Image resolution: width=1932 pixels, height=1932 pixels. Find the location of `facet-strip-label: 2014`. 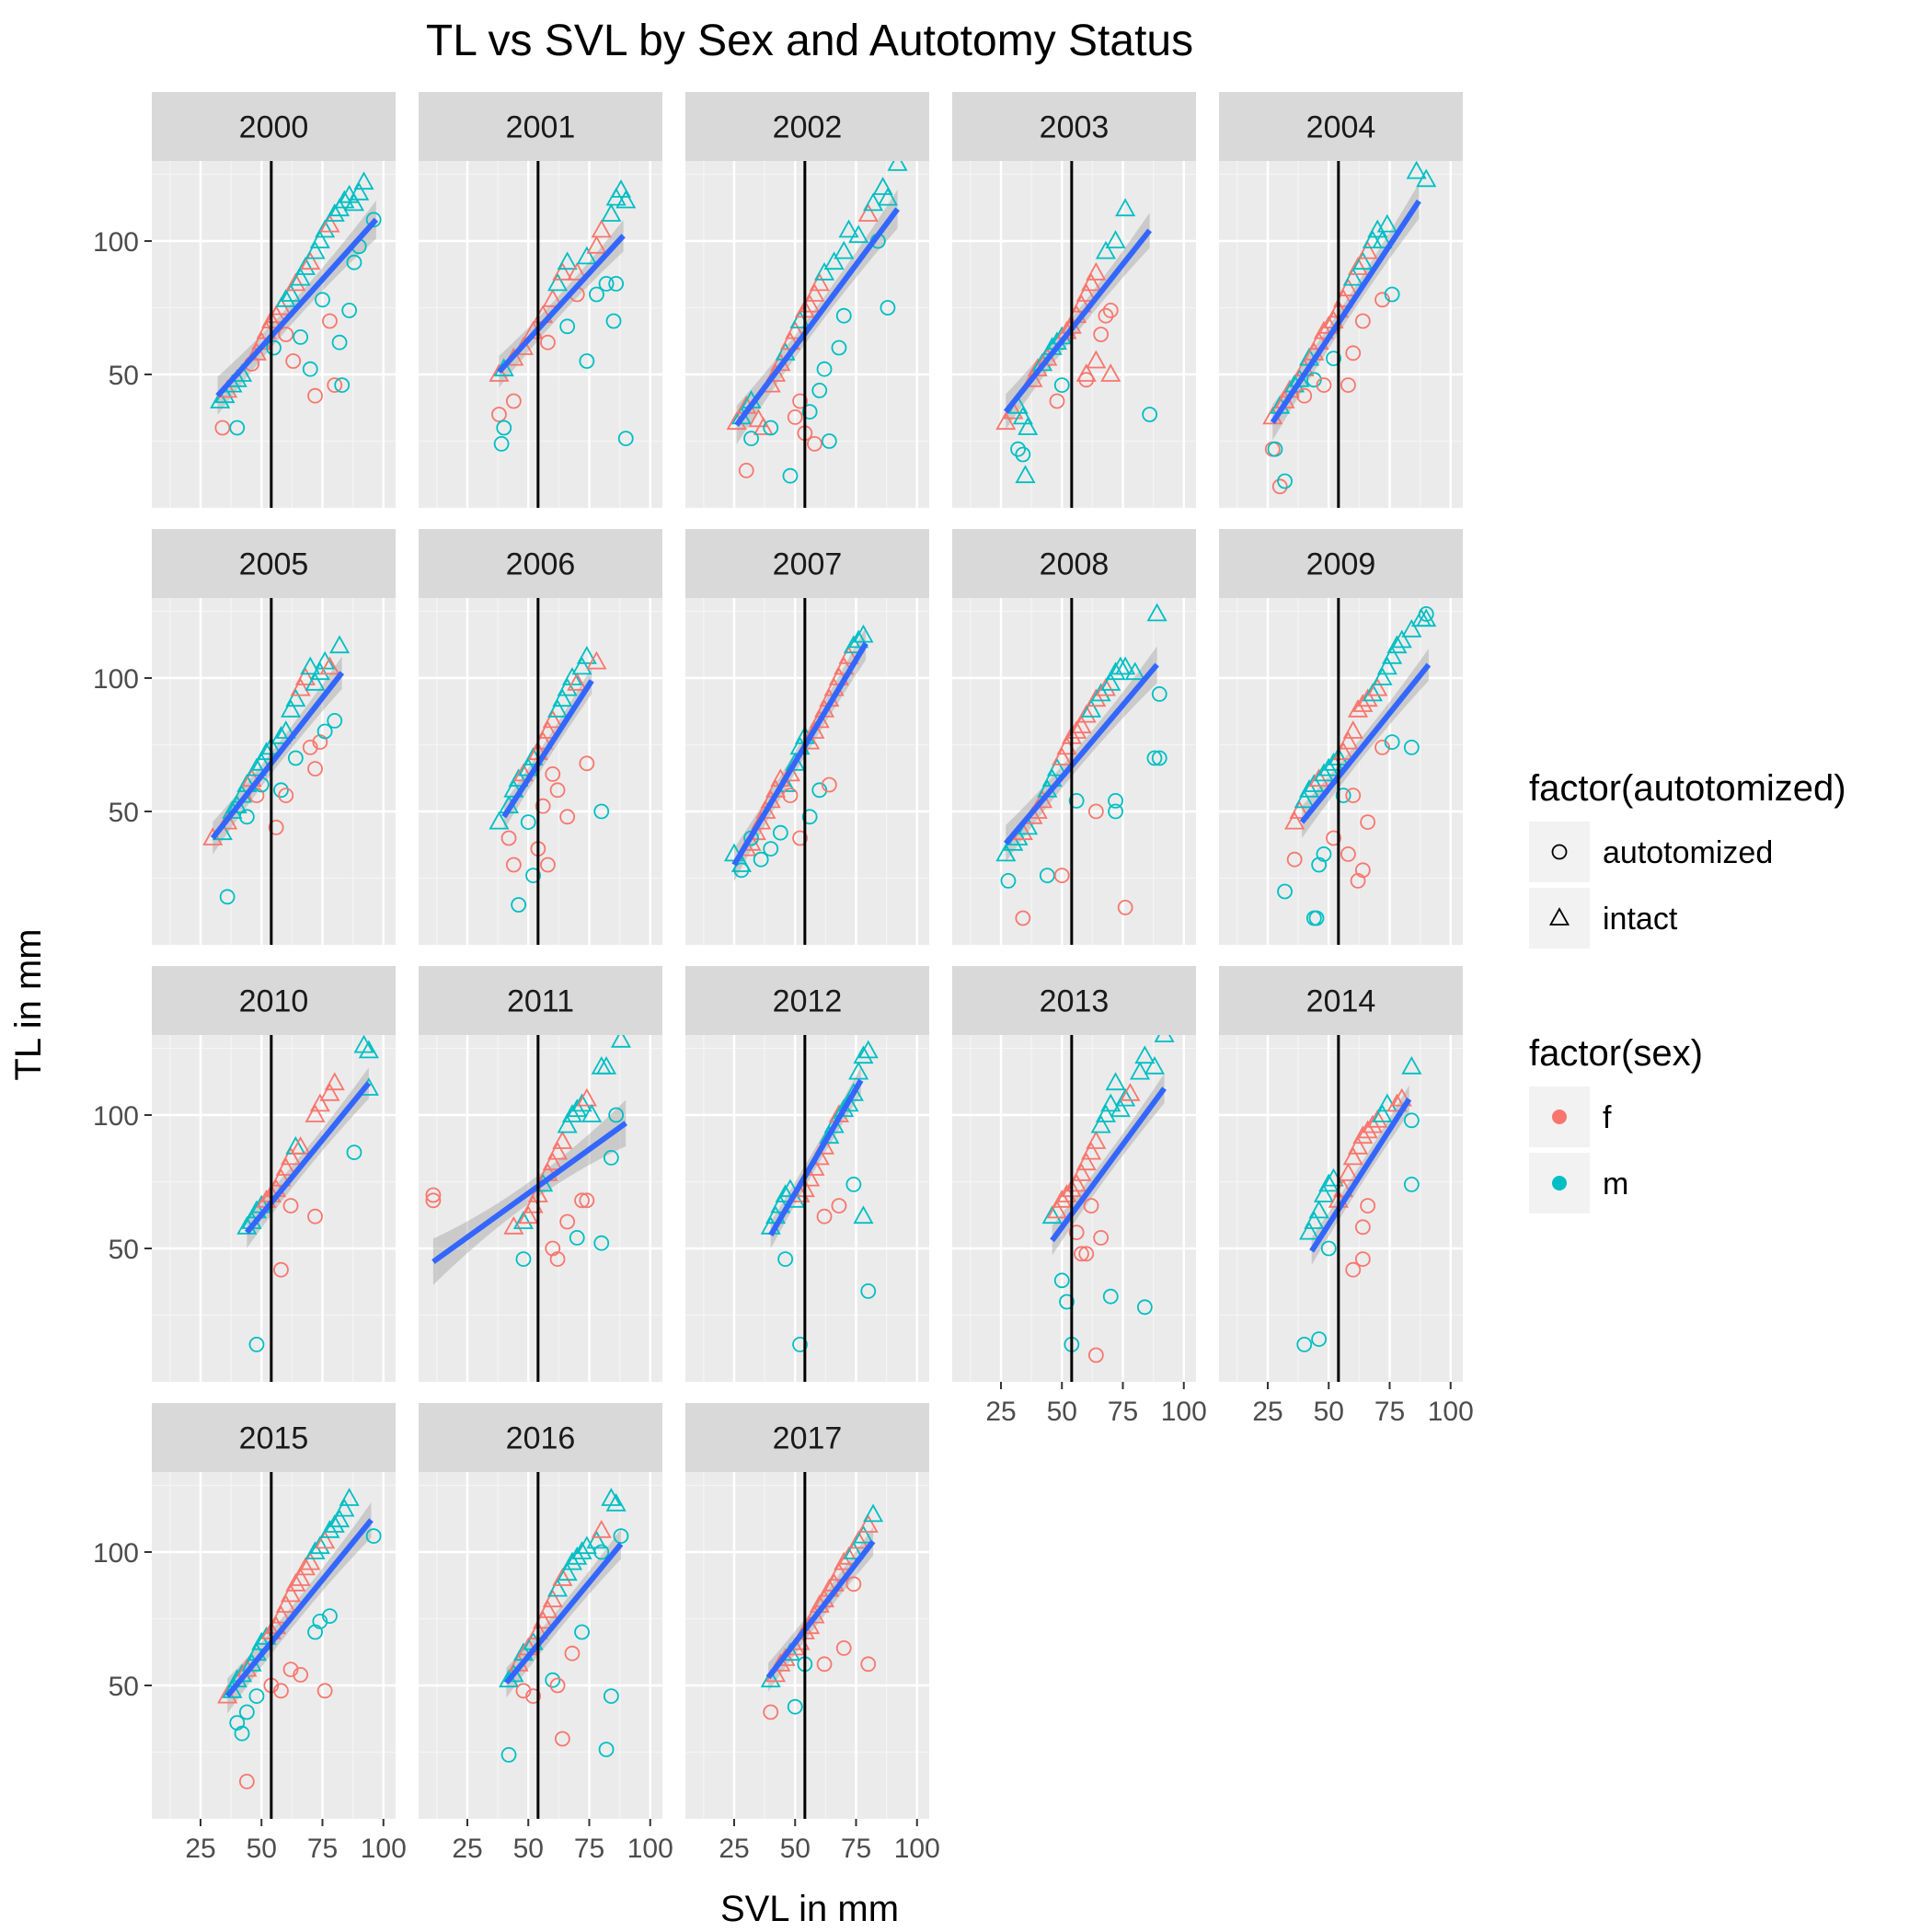

facet-strip-label: 2014 is located at coordinates (1341, 1001).